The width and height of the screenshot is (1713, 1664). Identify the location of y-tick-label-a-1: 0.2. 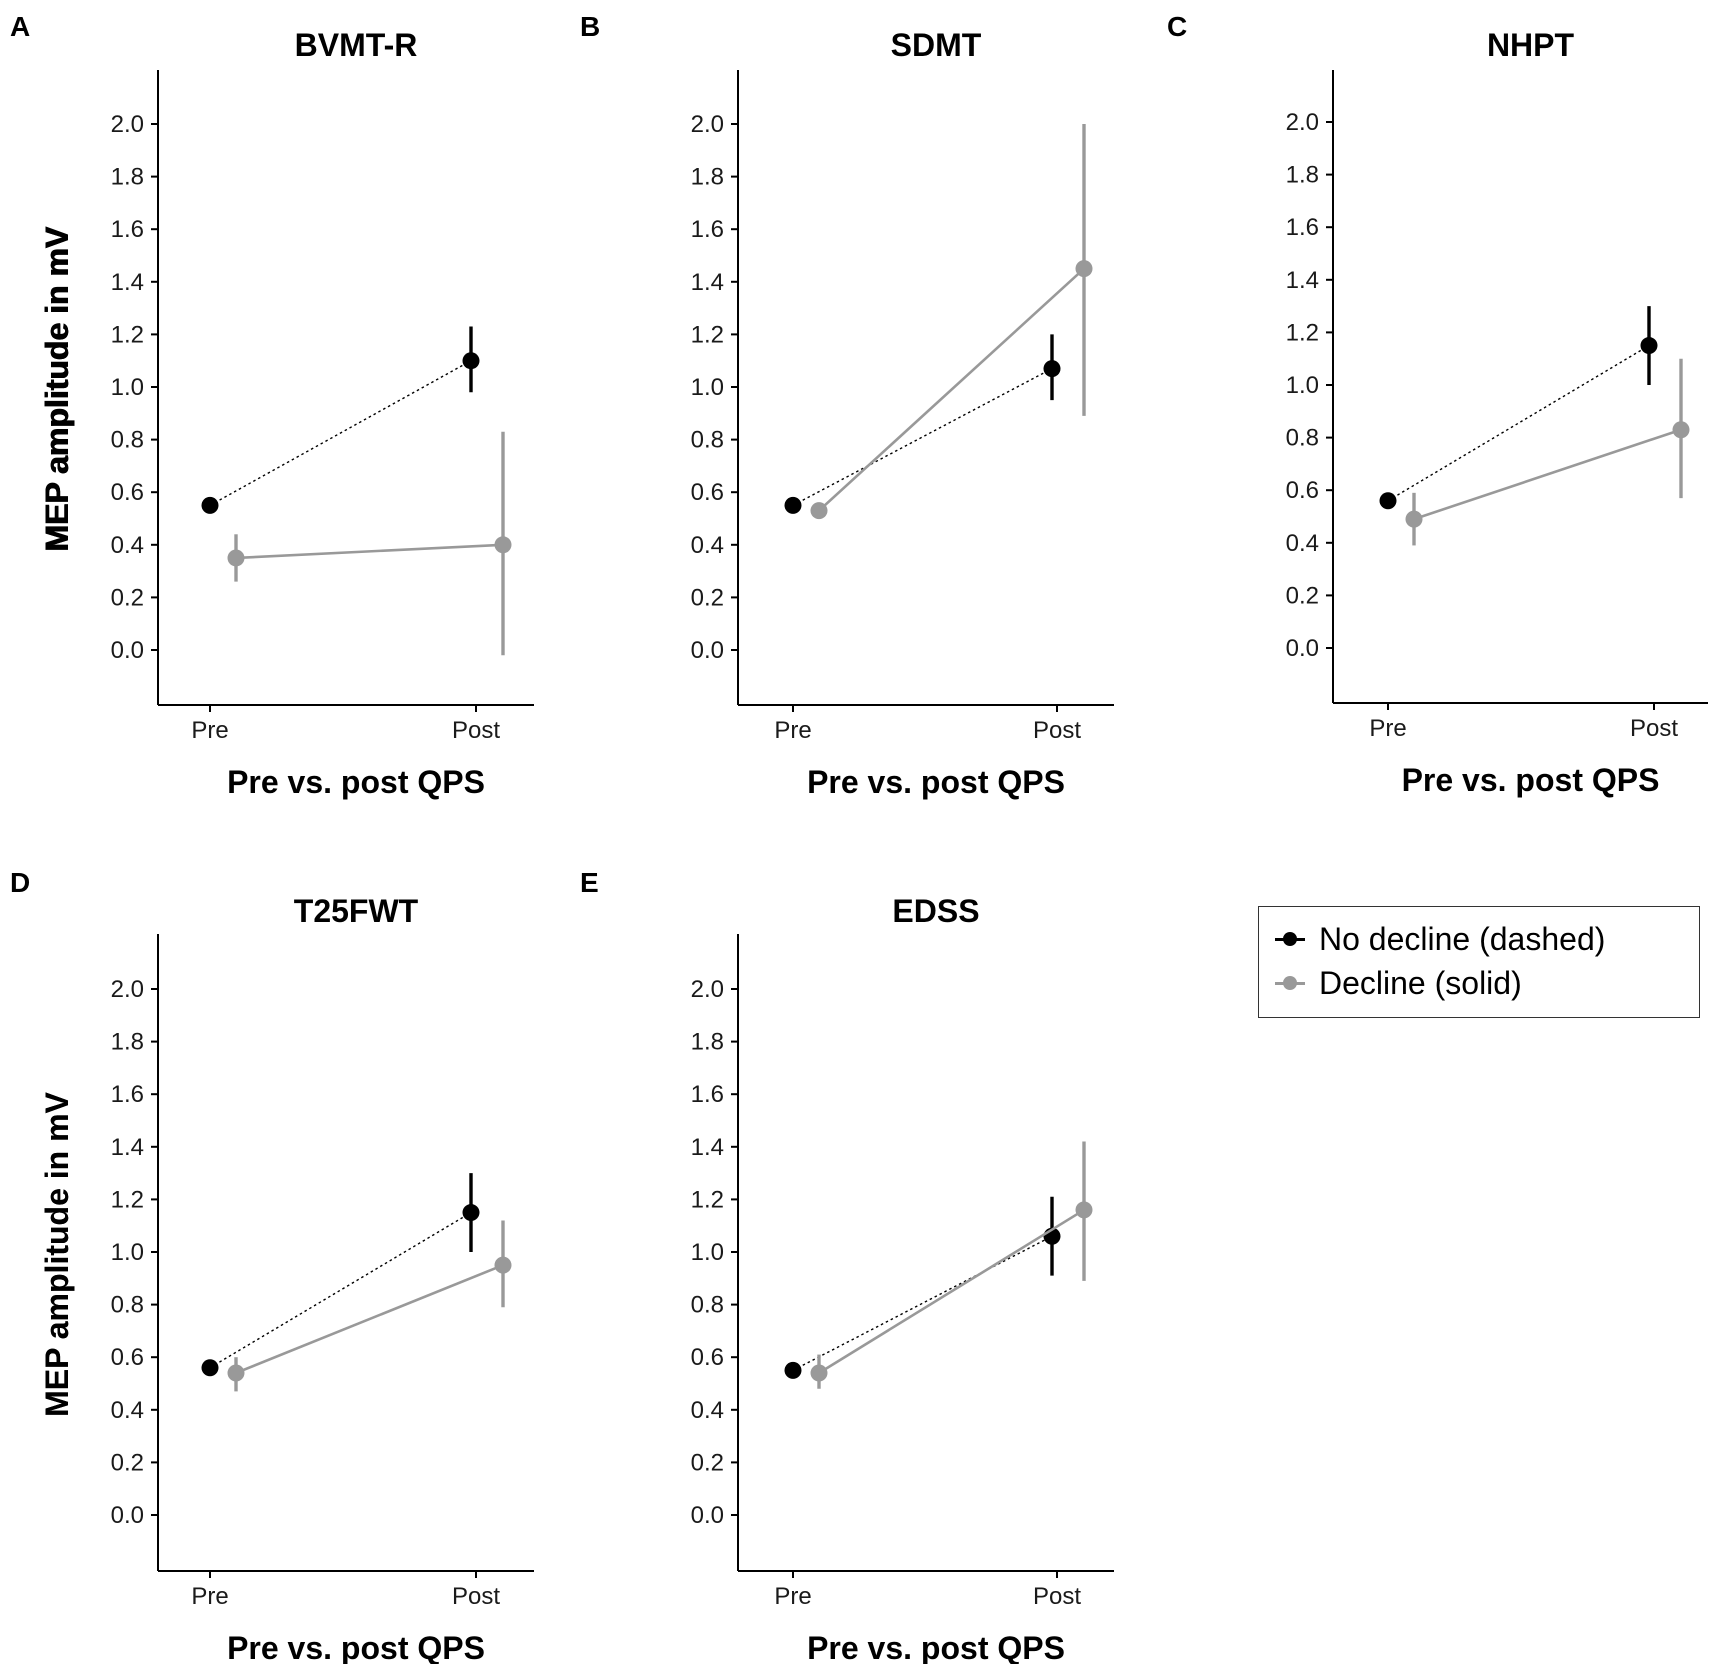
(127, 597).